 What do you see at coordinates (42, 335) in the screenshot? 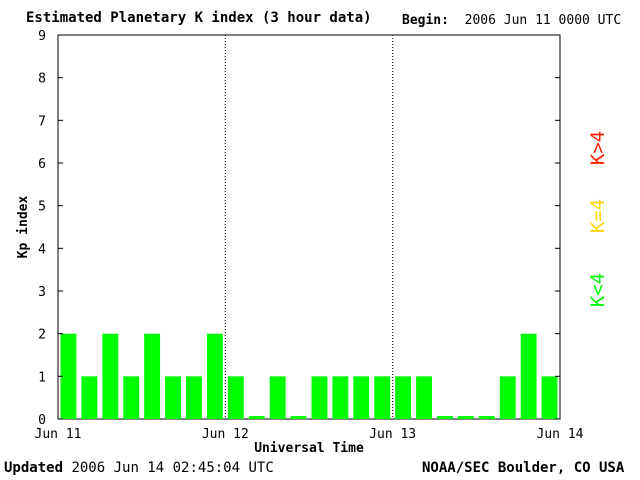
I see `y-tick-label: 2` at bounding box center [42, 335].